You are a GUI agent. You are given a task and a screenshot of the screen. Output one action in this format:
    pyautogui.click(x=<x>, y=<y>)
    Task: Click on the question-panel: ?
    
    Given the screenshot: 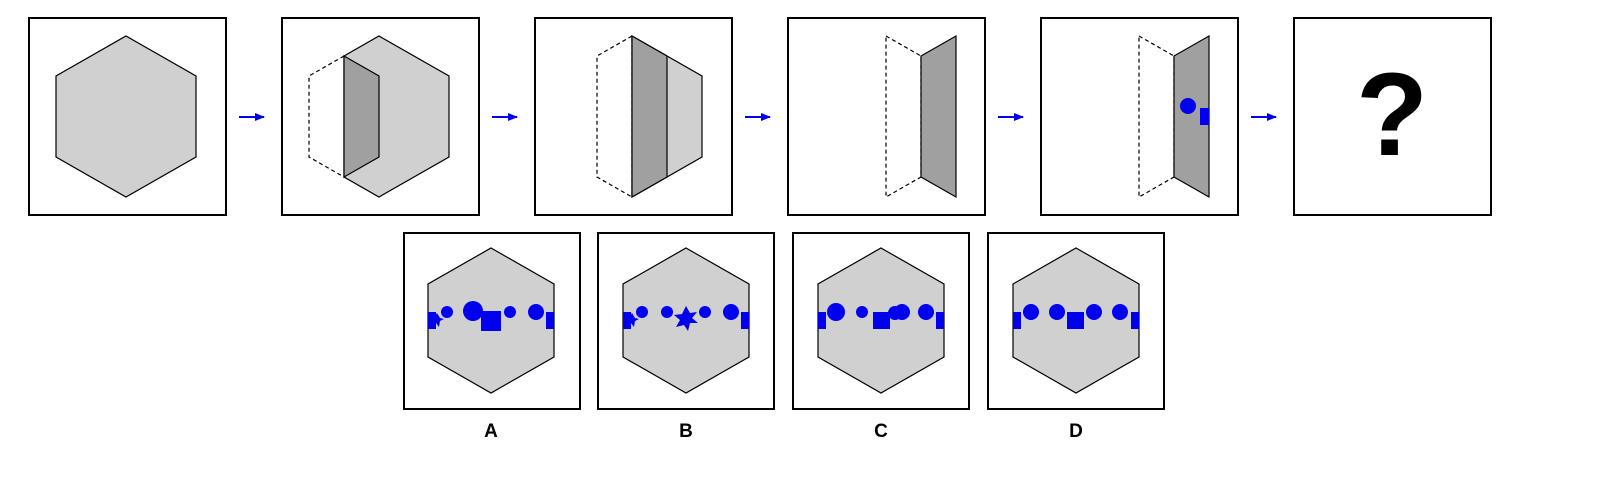 What is the action you would take?
    pyautogui.click(x=1392, y=116)
    